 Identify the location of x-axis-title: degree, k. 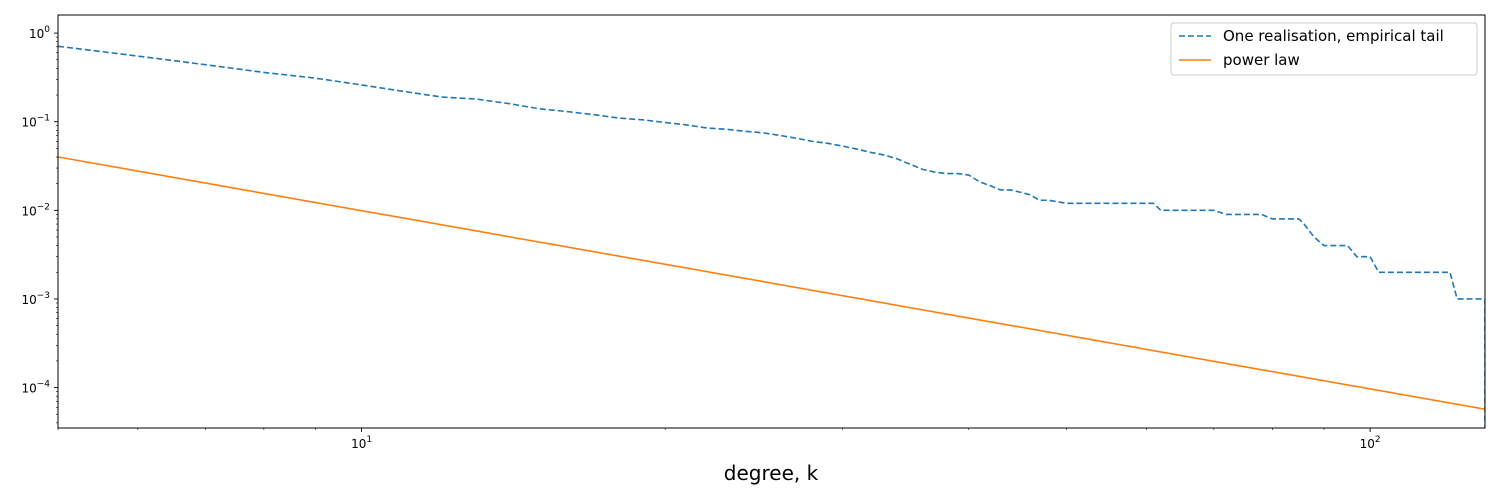
(771, 473).